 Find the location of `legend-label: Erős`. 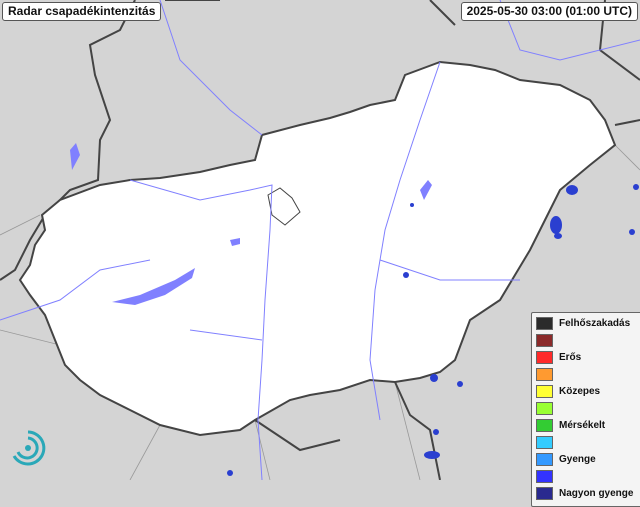

legend-label: Erős is located at coordinates (570, 357).